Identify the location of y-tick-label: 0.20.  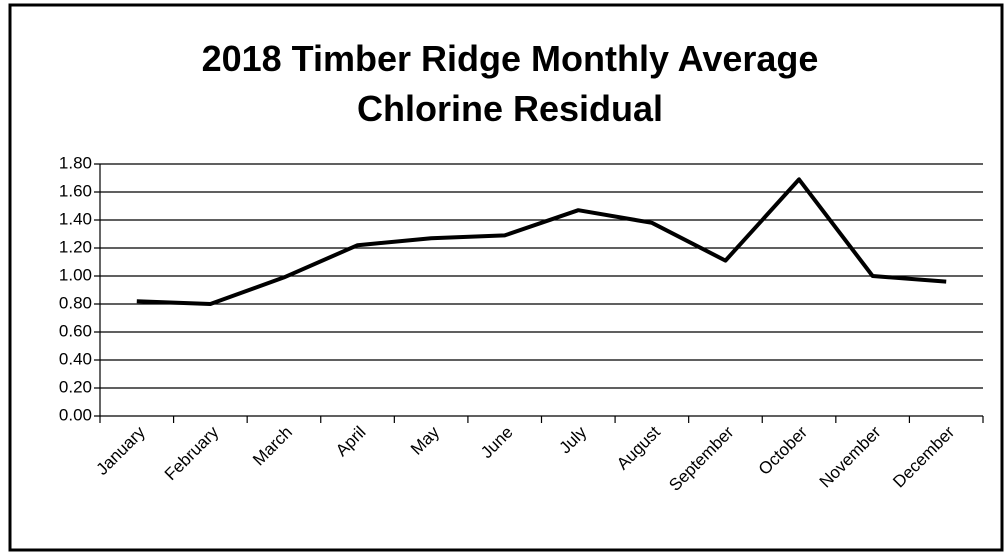
(75, 386).